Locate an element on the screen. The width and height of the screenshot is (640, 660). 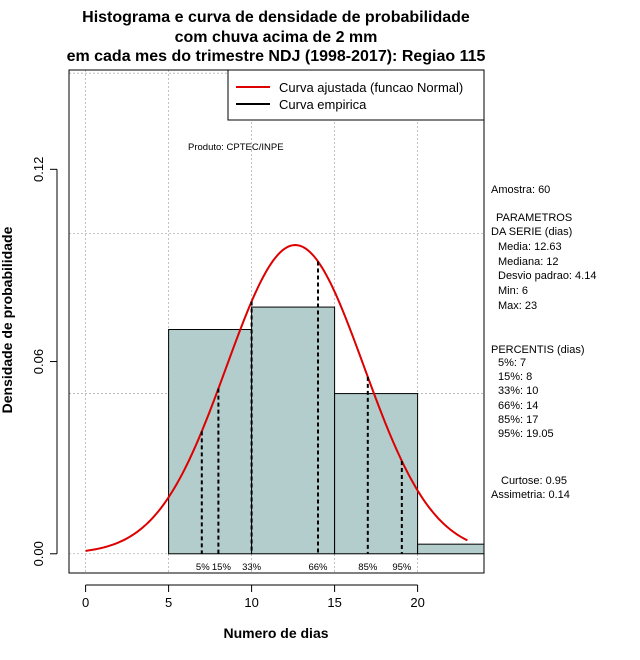
kurtosis: Curtose: 0.95 is located at coordinates (534, 481).